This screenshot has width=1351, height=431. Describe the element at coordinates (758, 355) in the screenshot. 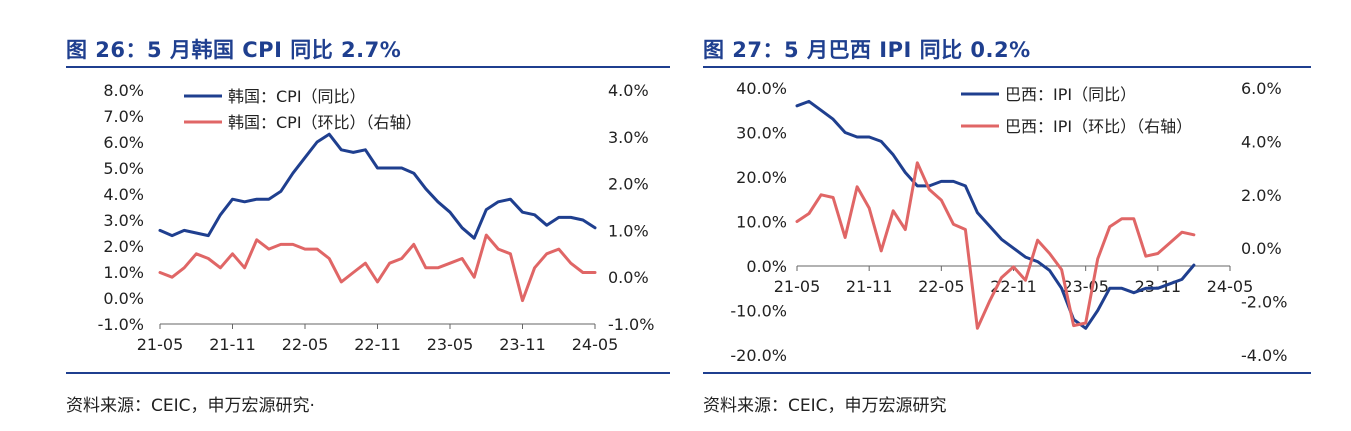

I see `left-axis-tick-label: -20.0%` at that location.